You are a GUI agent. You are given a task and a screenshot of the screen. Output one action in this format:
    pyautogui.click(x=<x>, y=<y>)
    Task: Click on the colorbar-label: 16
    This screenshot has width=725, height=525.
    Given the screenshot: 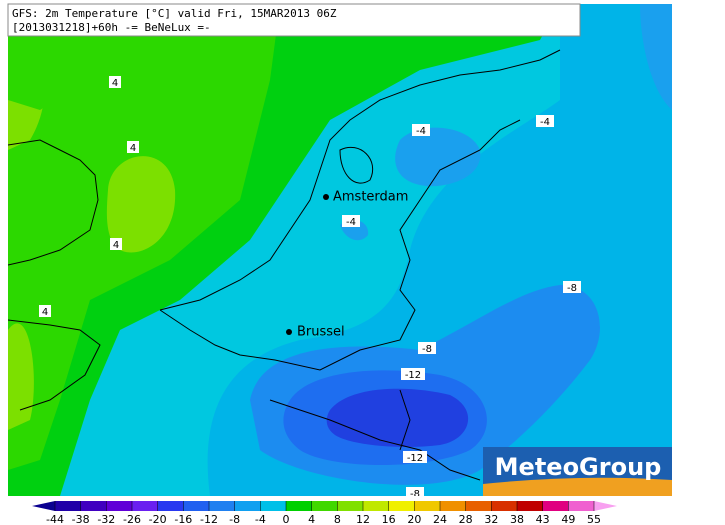 What is the action you would take?
    pyautogui.click(x=389, y=519)
    